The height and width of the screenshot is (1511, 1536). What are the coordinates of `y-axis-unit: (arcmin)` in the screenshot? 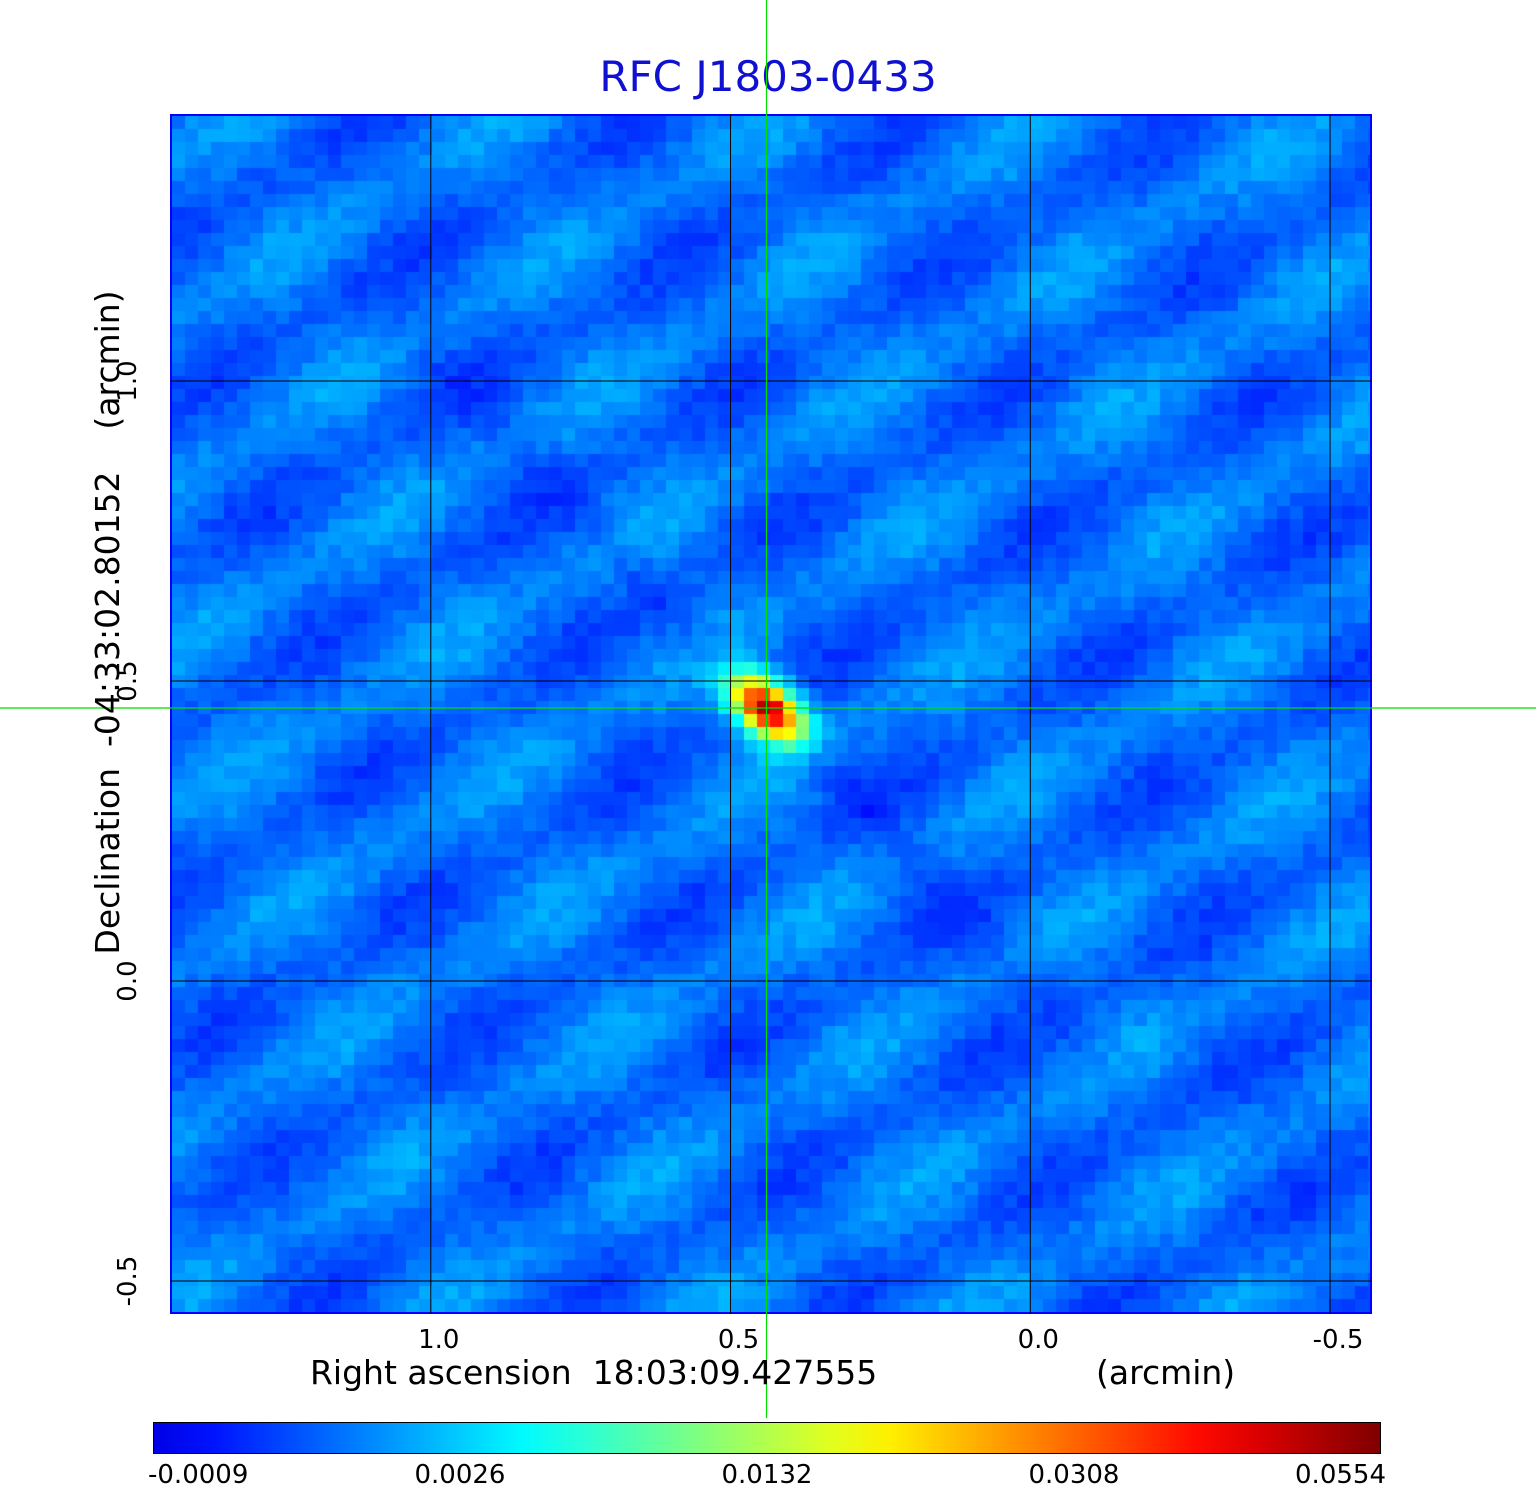 It's located at (107, 360).